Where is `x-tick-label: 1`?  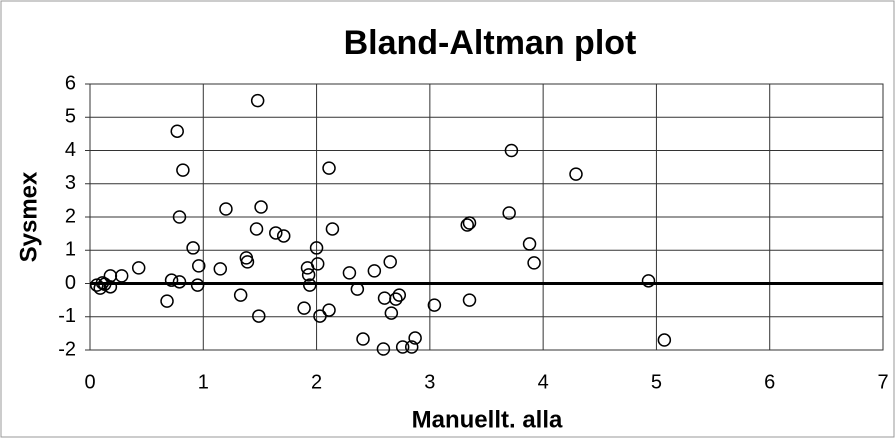
x-tick-label: 1 is located at coordinates (203, 382).